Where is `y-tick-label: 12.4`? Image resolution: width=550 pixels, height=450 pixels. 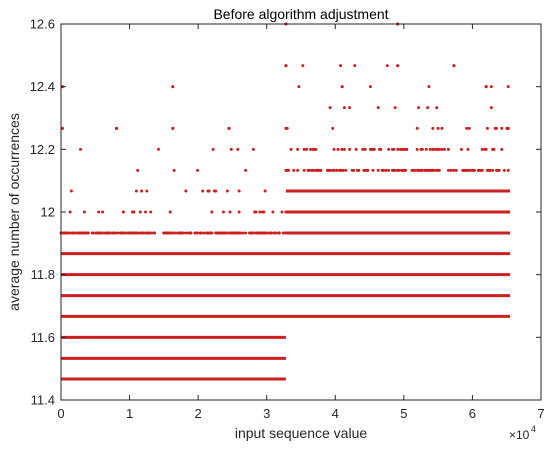
y-tick-label: 12.4 is located at coordinates (42, 86).